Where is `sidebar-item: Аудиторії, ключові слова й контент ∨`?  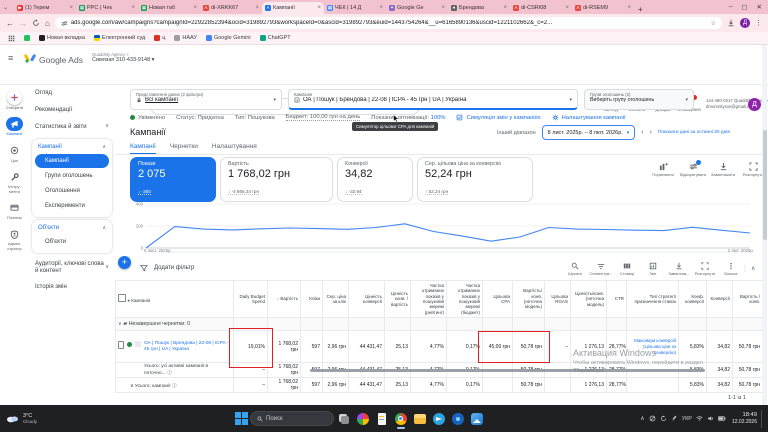
sidebar-item: Аудиторії, ключові слова й контент ∨ is located at coordinates (72, 268).